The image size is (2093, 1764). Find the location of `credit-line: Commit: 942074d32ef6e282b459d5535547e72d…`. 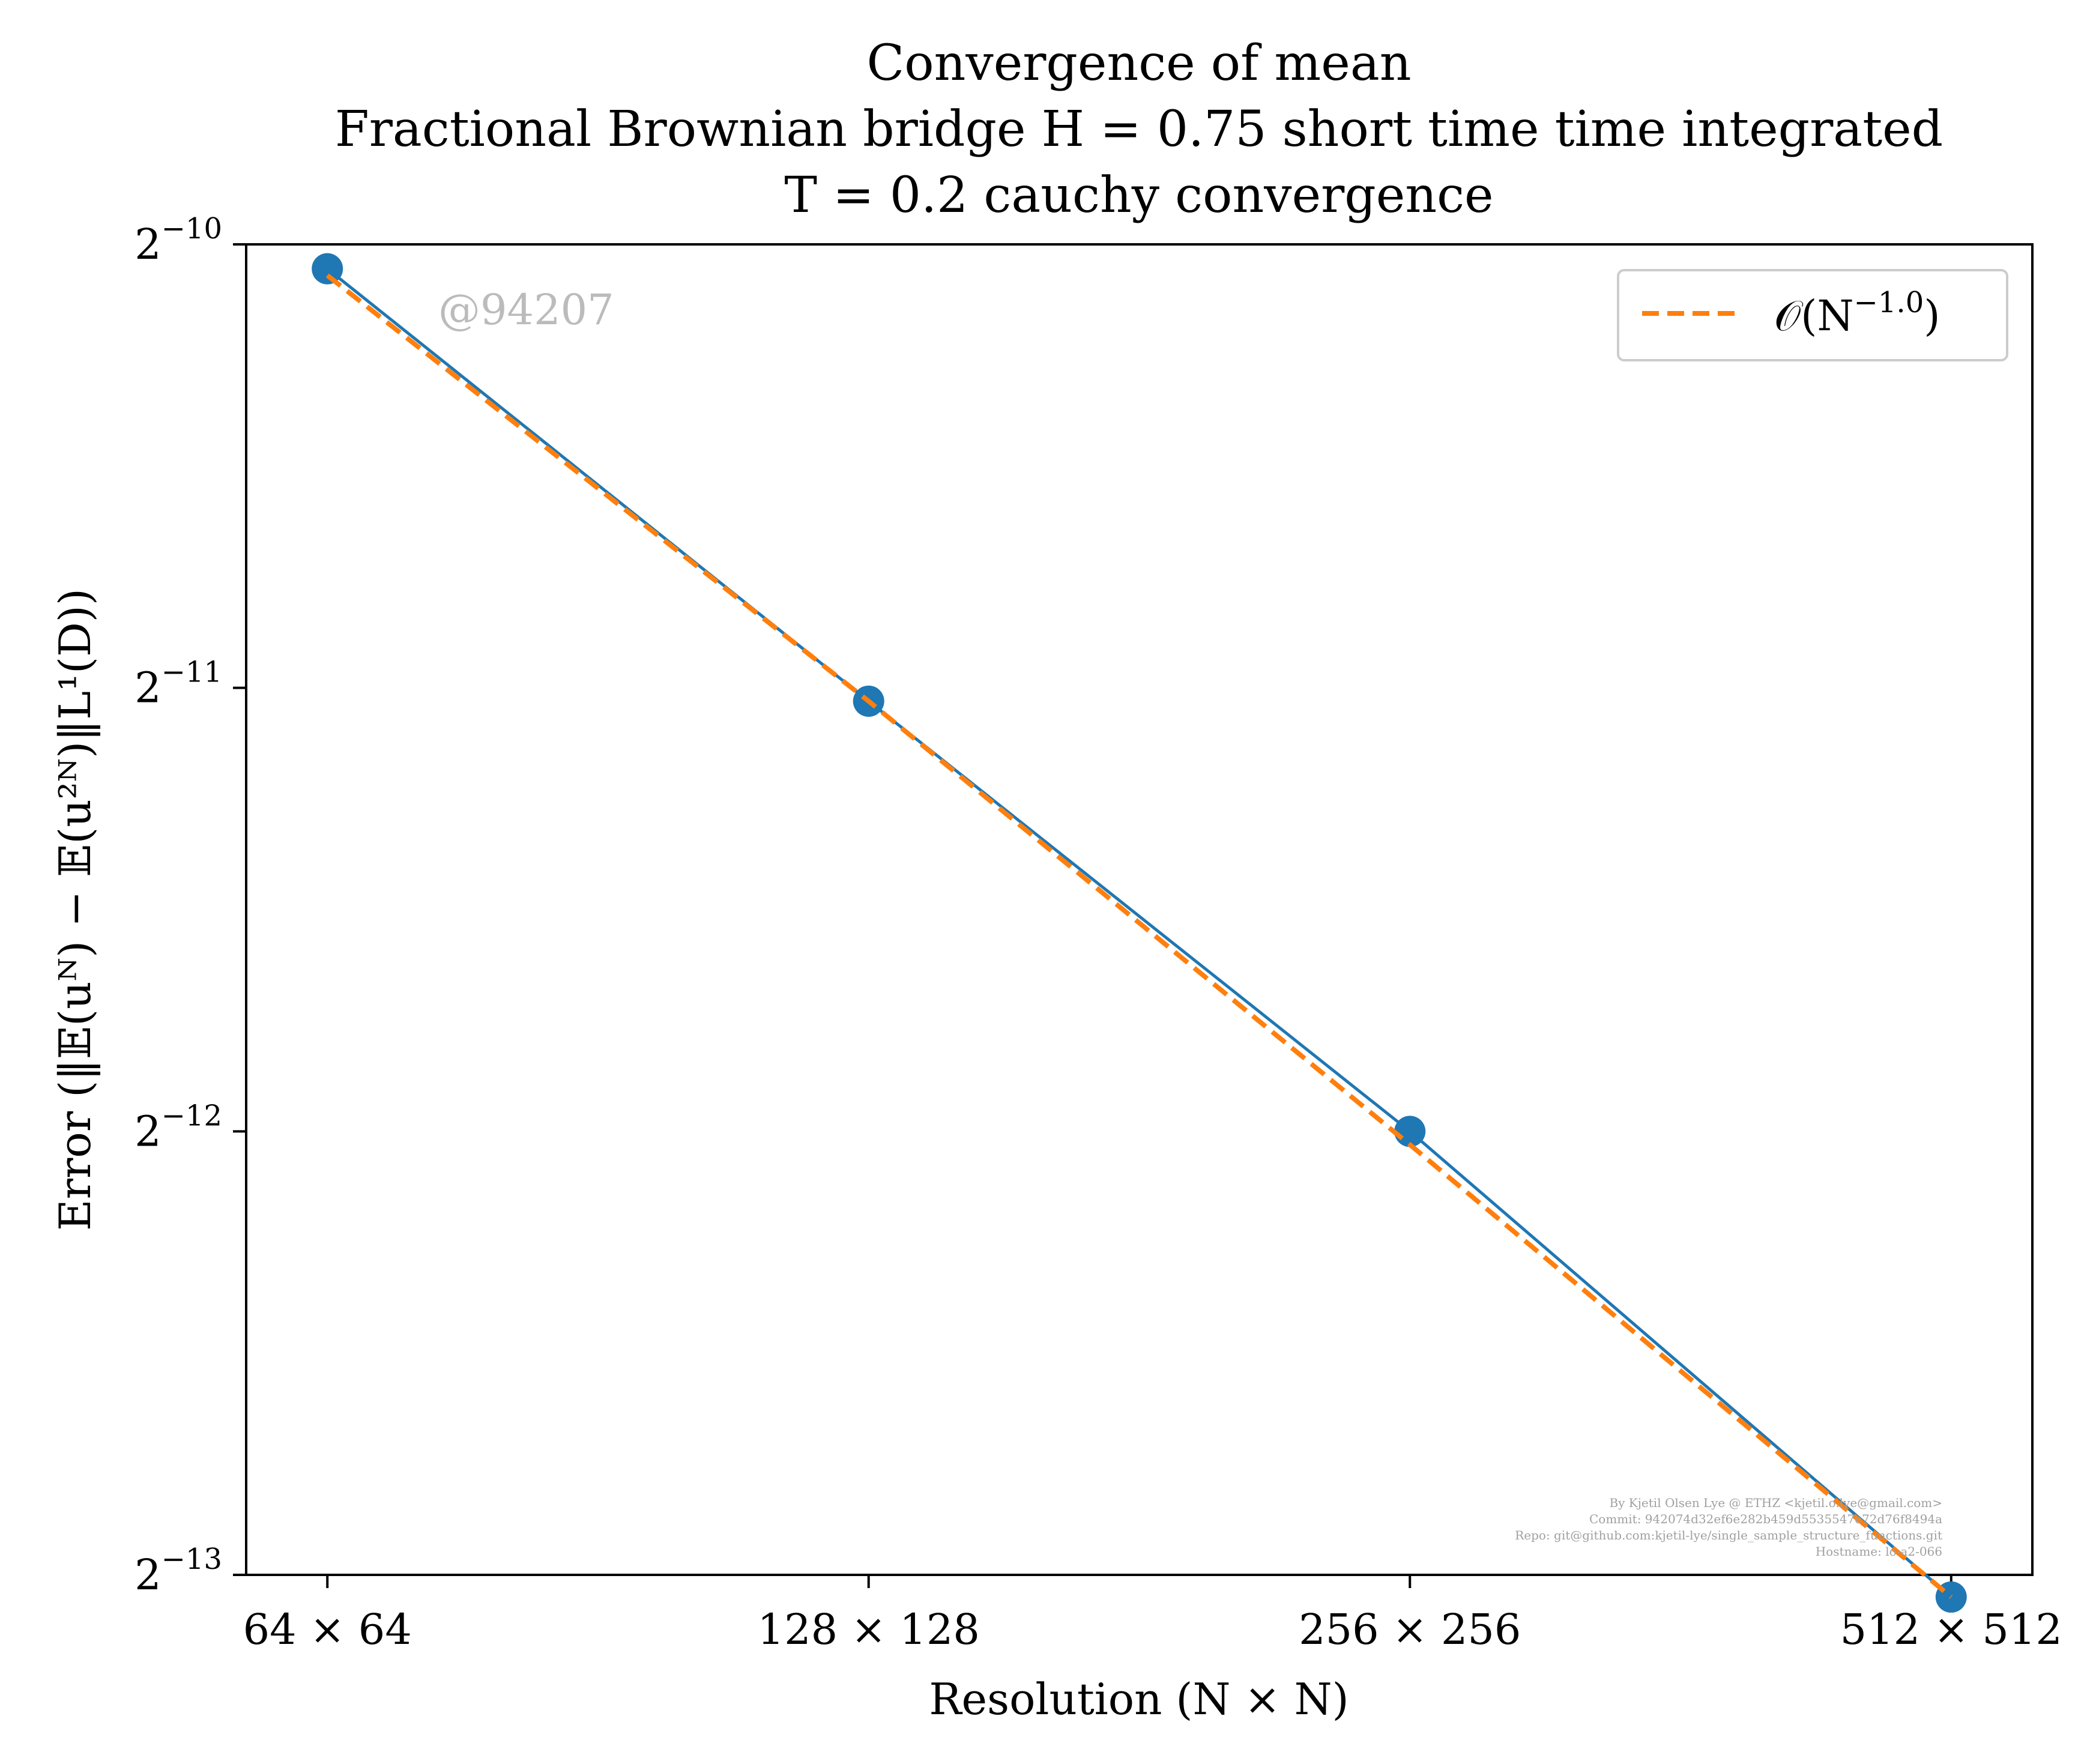

credit-line: Commit: 942074d32ef6e282b459d5535547e72d… is located at coordinates (1765, 1519).